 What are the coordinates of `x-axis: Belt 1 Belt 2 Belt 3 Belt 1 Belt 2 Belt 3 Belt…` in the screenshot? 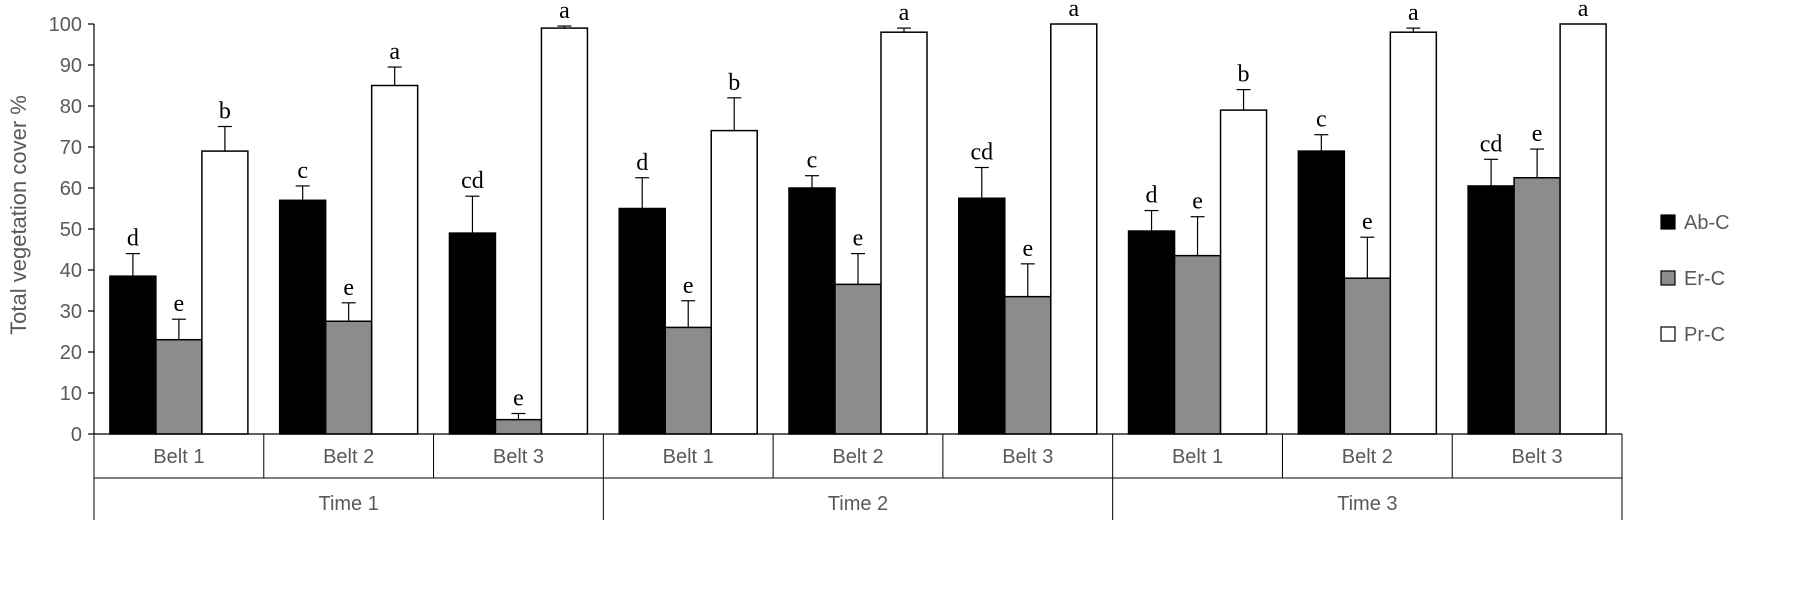 It's located at (858, 476).